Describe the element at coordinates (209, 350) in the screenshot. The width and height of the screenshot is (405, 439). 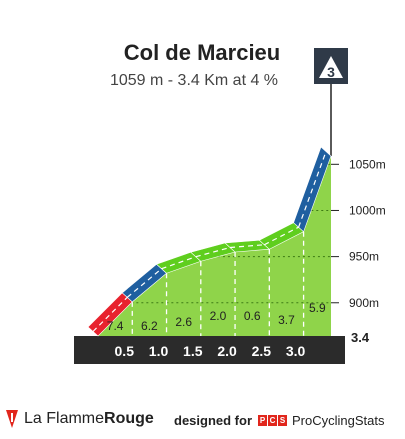
I see `profile-base` at that location.